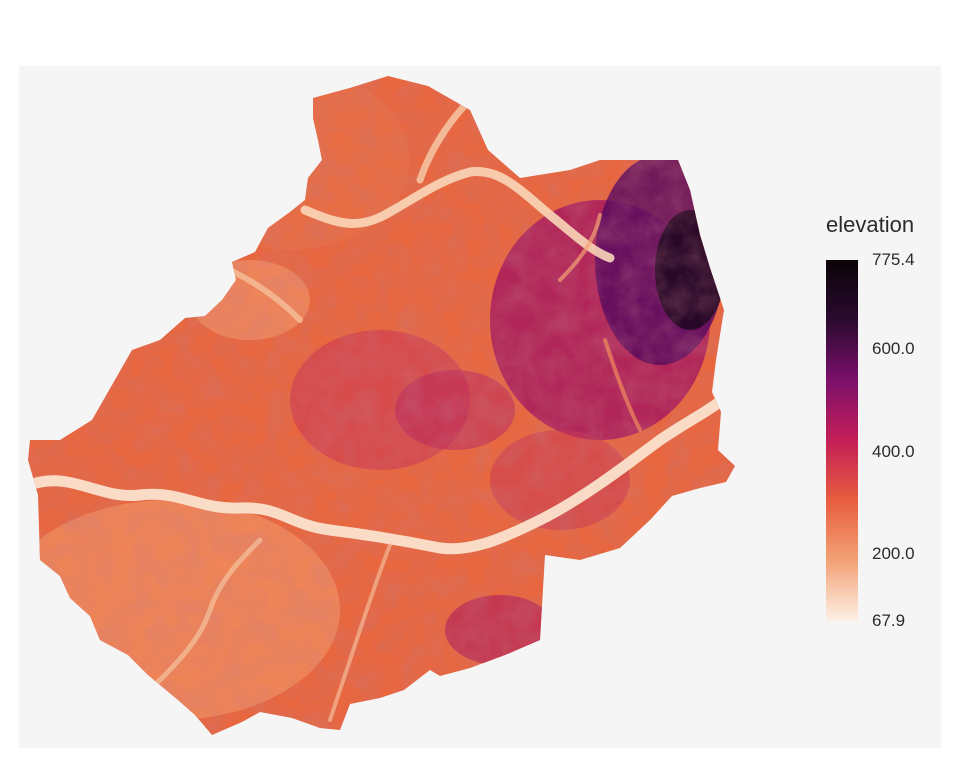  I want to click on legend-title: elevation, so click(870, 224).